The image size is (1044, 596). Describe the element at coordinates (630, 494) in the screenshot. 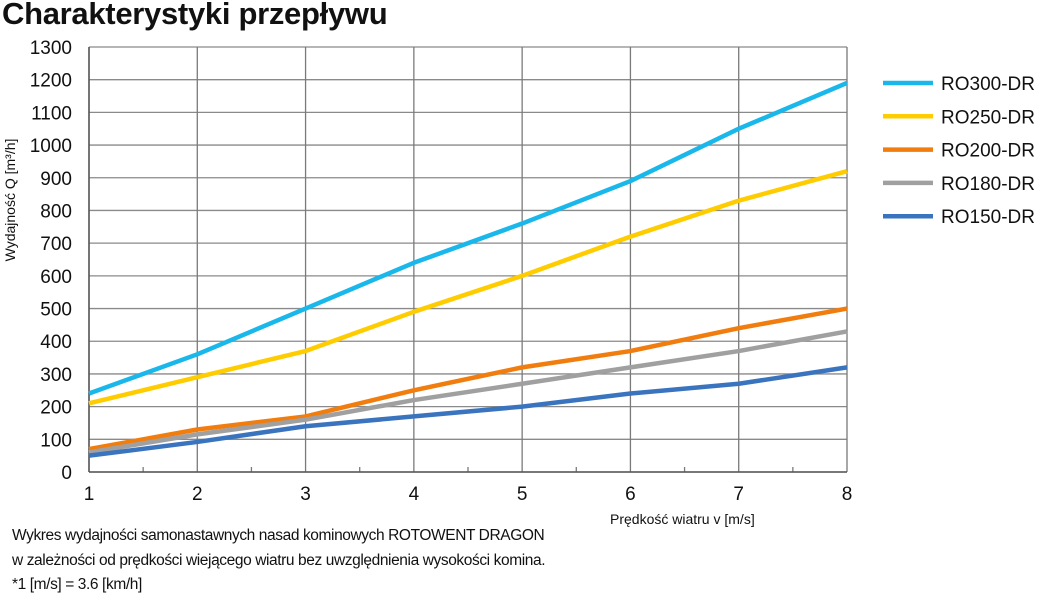

I see `x-tick-label: 6` at that location.